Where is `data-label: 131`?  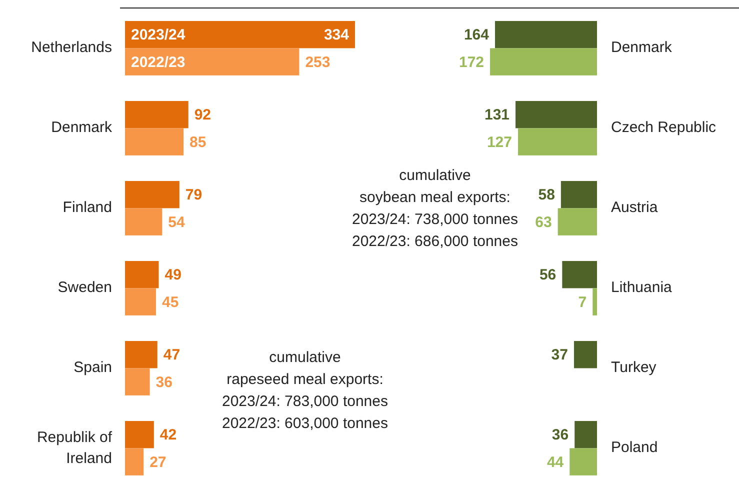 data-label: 131 is located at coordinates (497, 115).